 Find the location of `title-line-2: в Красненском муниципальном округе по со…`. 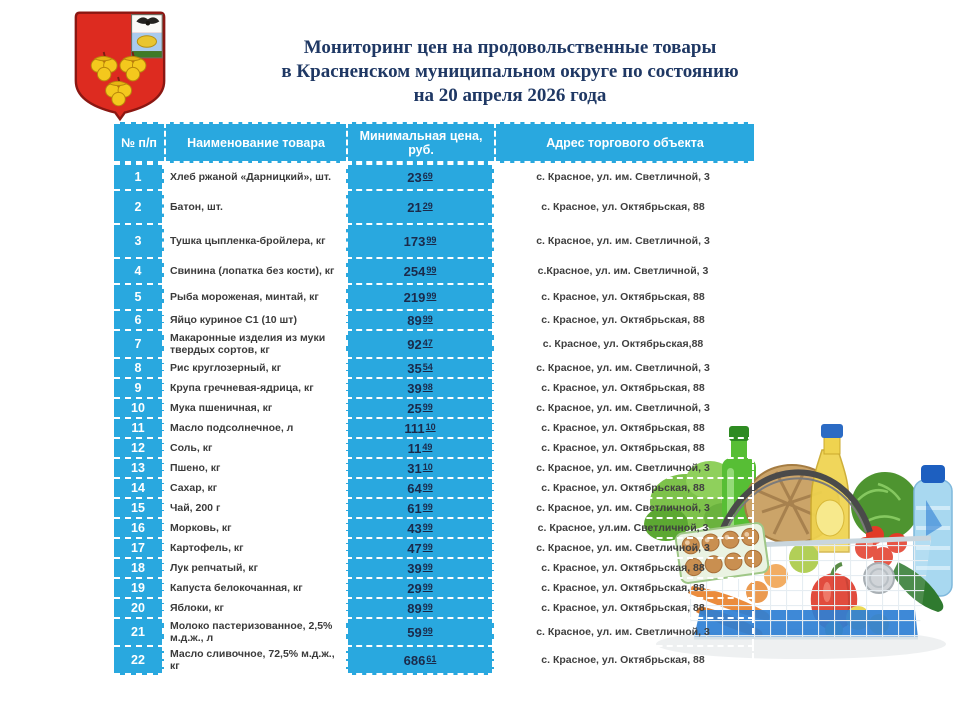

title-line-2: в Красненском муниципальном округе по со… is located at coordinates (510, 71).